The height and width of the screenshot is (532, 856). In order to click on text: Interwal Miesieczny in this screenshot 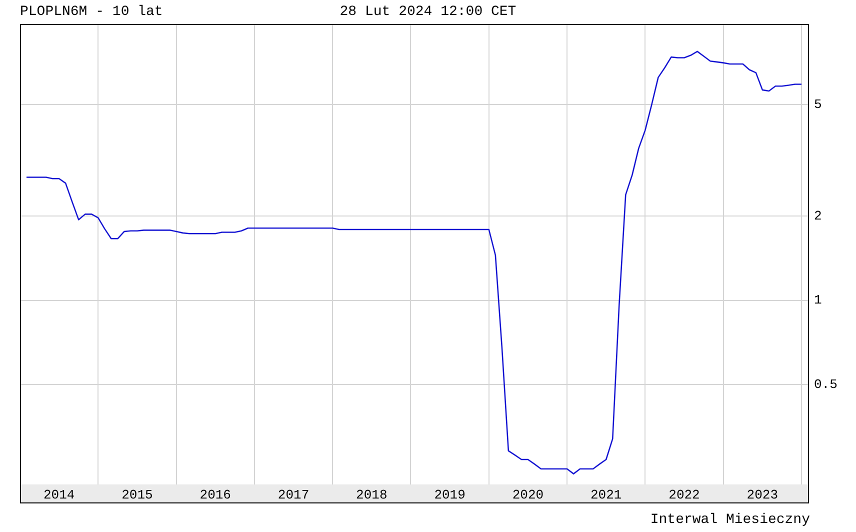, I will do `click(730, 520)`.